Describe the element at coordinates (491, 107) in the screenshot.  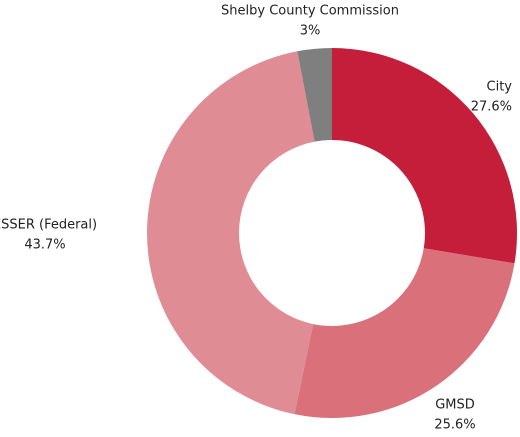
I see `slice-value-label: 27.6%` at that location.